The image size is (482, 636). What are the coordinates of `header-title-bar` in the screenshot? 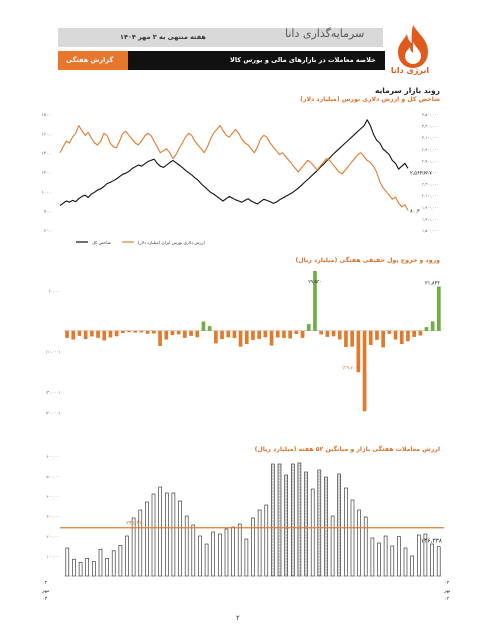 It's located at (221, 60).